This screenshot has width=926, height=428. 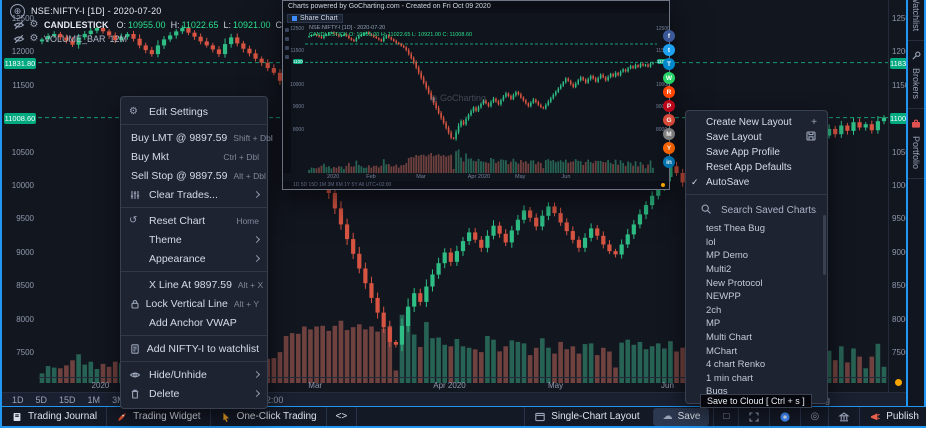 I want to click on menu-item-add-nifty-i-to-watchlist: Add NIFTY-I to watchlist, so click(x=194, y=348).